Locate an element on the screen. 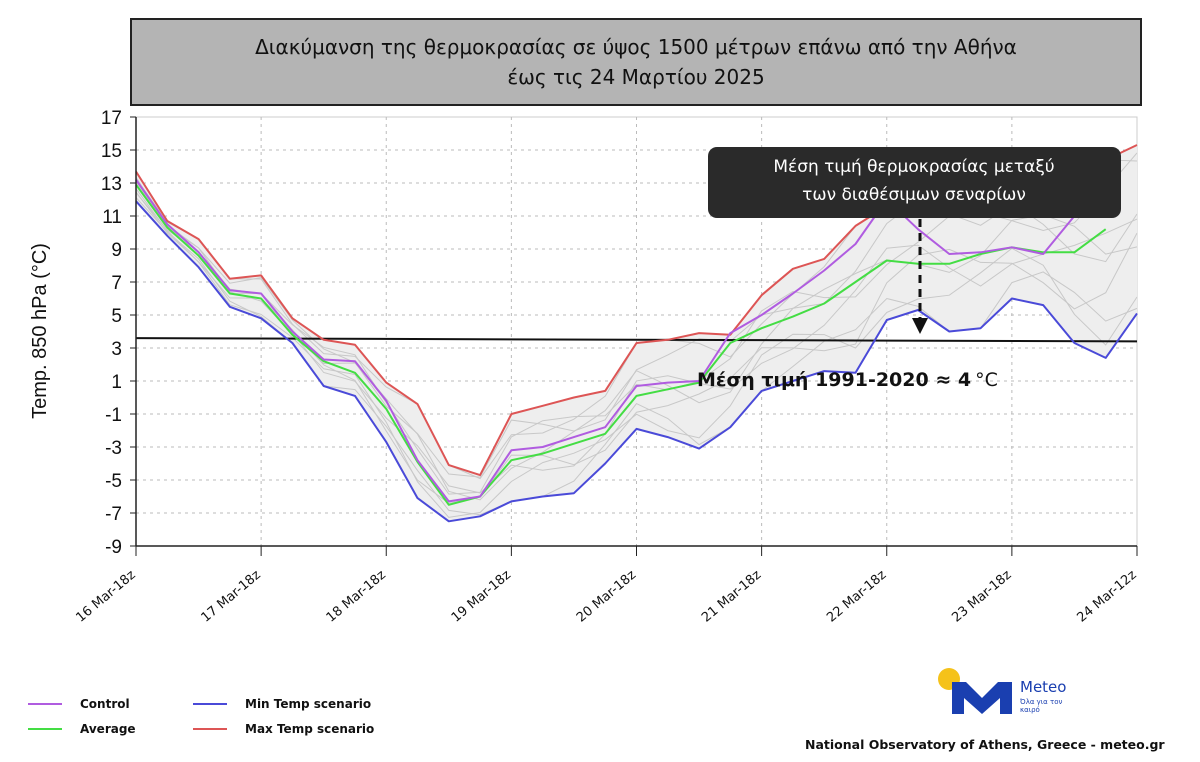 The width and height of the screenshot is (1200, 762). legend-item-min-temp: Min Temp scenario is located at coordinates (282, 704).